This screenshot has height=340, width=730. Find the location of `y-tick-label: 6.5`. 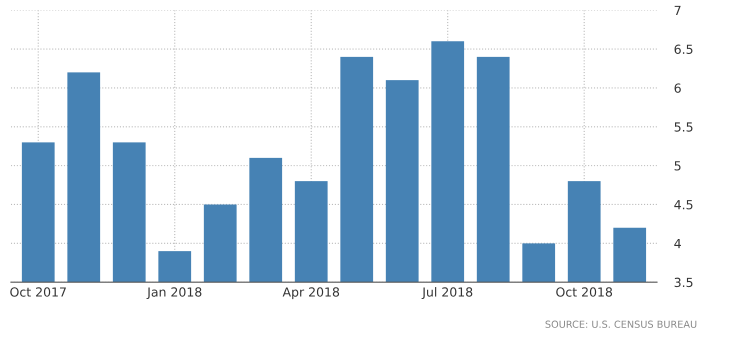

y-tick-label: 6.5 is located at coordinates (683, 49).